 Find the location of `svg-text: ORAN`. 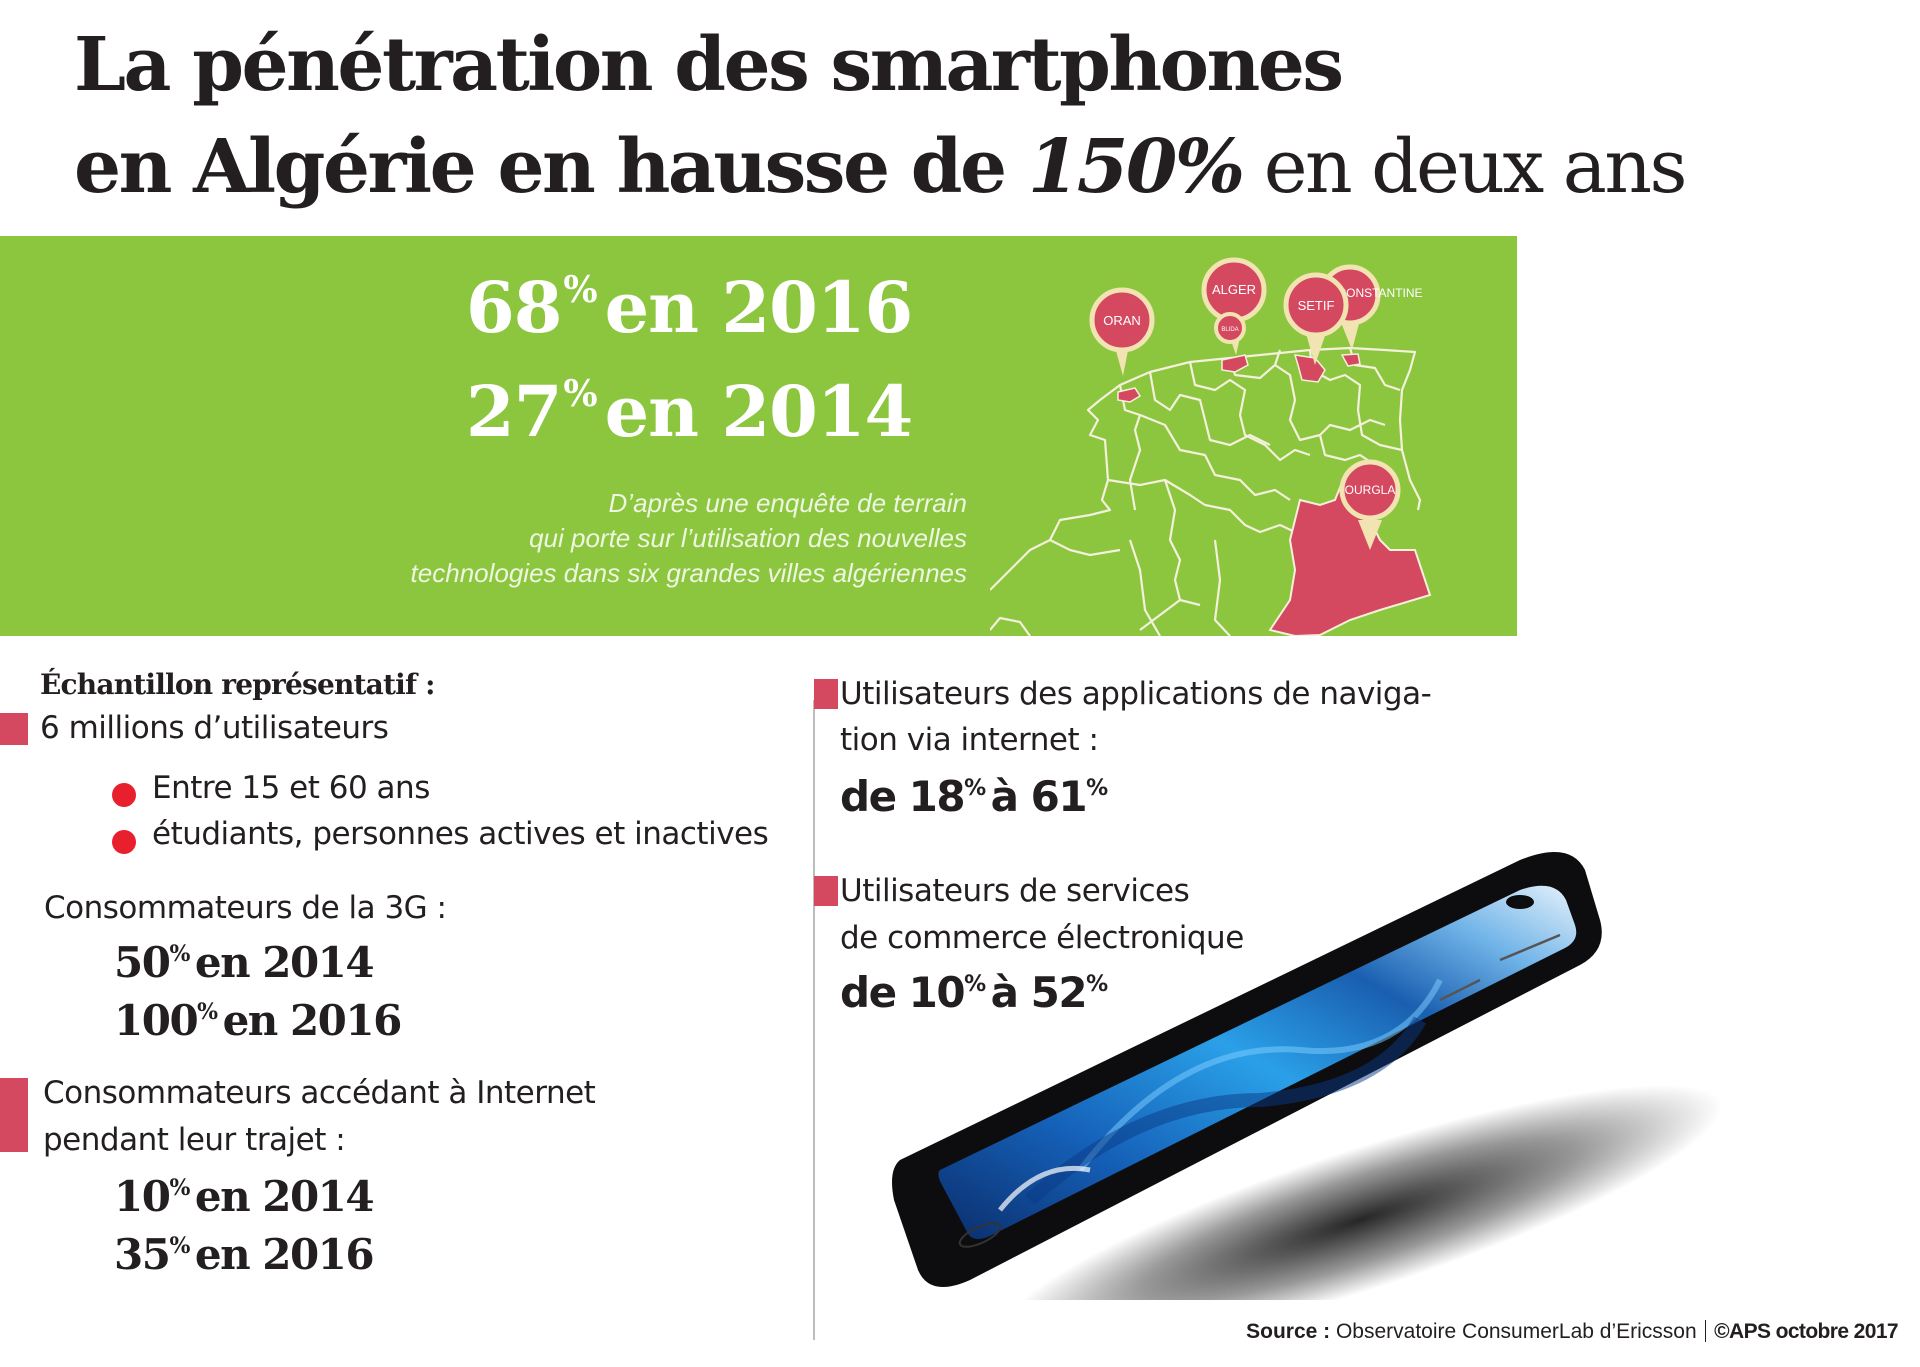

svg-text: ORAN is located at coordinates (1122, 320).